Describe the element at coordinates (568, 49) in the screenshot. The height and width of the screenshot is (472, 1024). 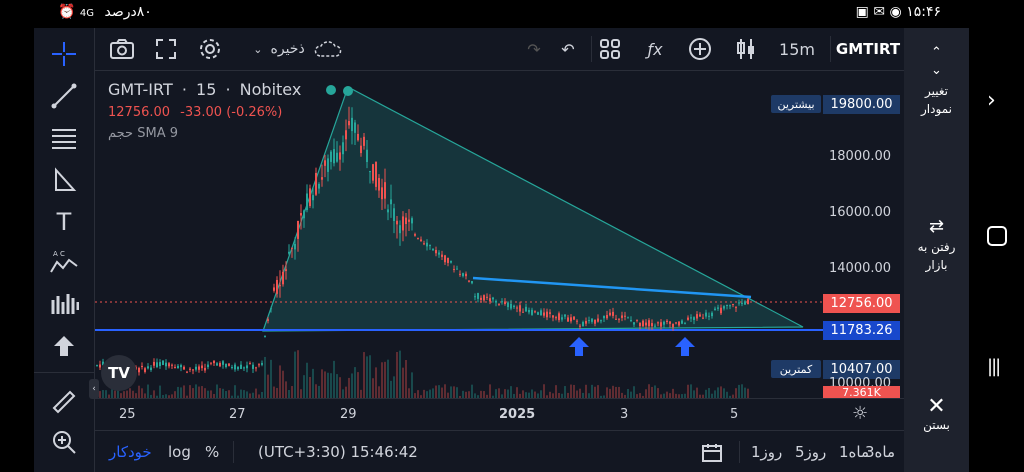
I see `undo-icon: ↶` at that location.